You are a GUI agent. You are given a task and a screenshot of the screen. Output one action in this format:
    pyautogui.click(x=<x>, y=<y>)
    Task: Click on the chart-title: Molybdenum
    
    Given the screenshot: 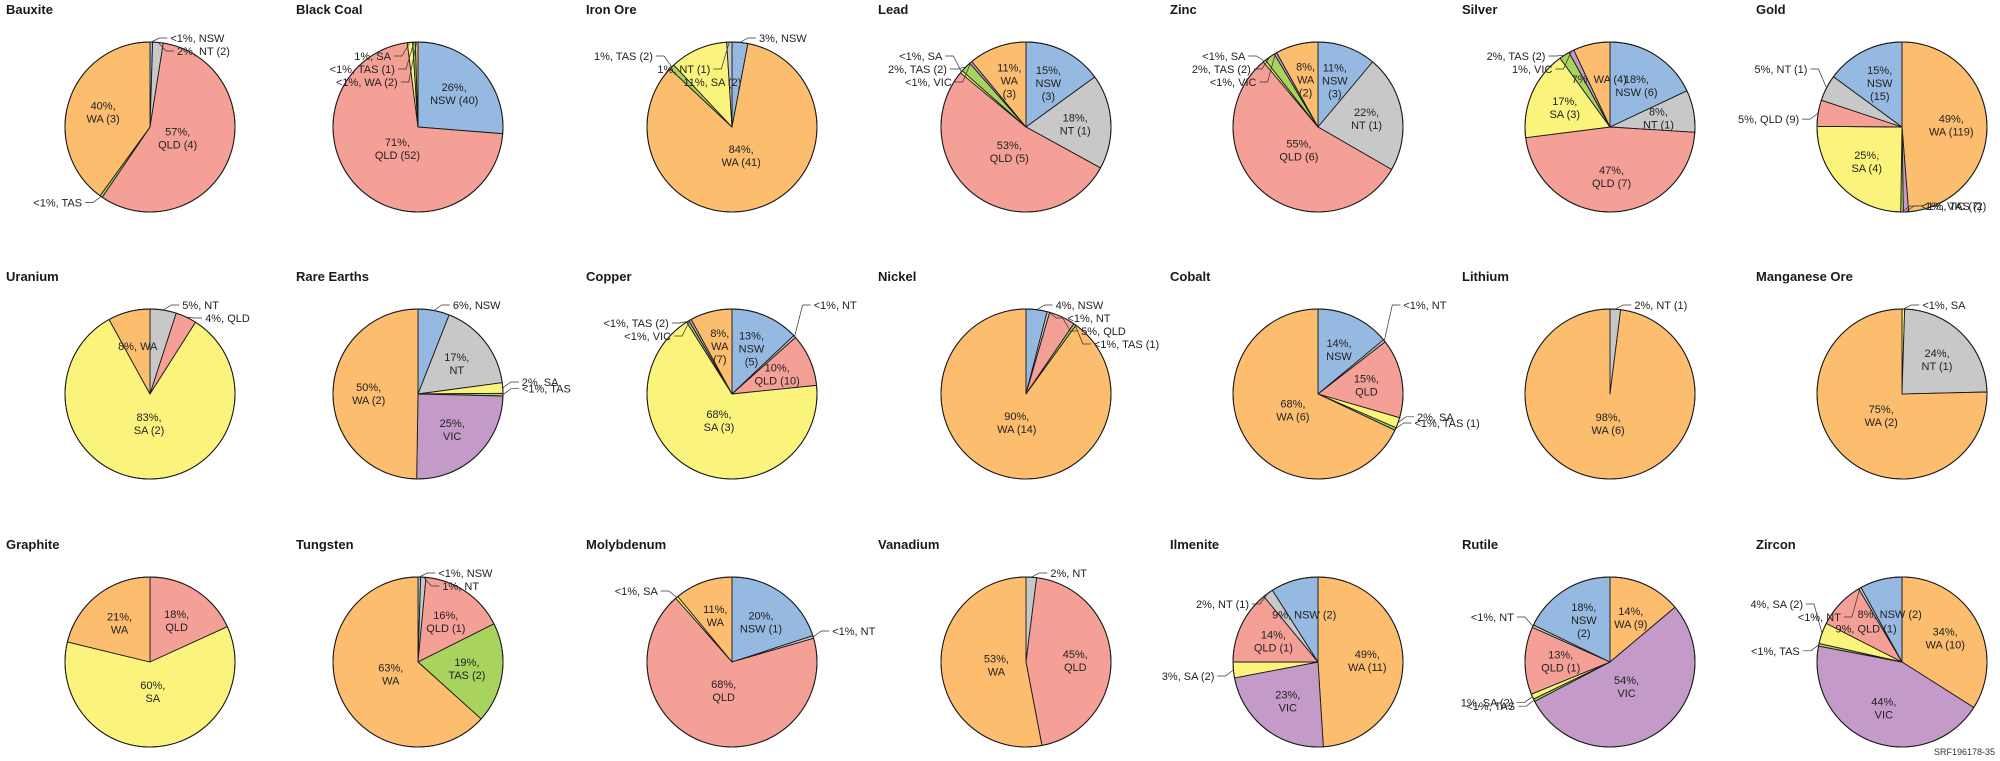 What is the action you would take?
    pyautogui.click(x=626, y=544)
    